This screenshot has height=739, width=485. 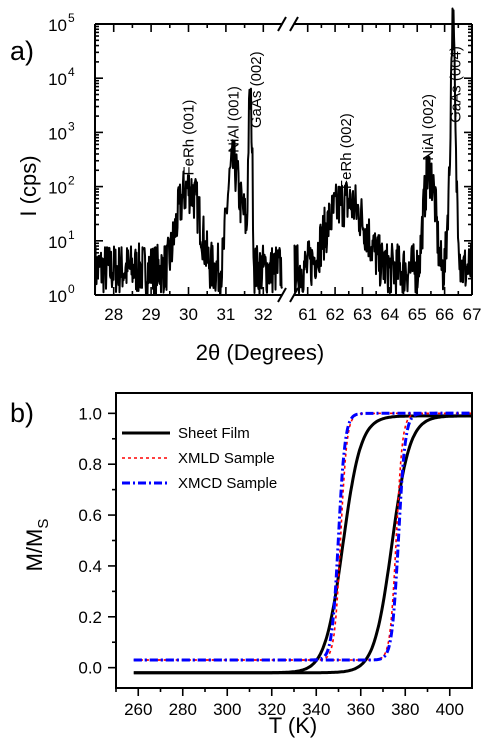 What do you see at coordinates (113, 314) in the screenshot?
I see `panel-a-x-tick-label: 28` at bounding box center [113, 314].